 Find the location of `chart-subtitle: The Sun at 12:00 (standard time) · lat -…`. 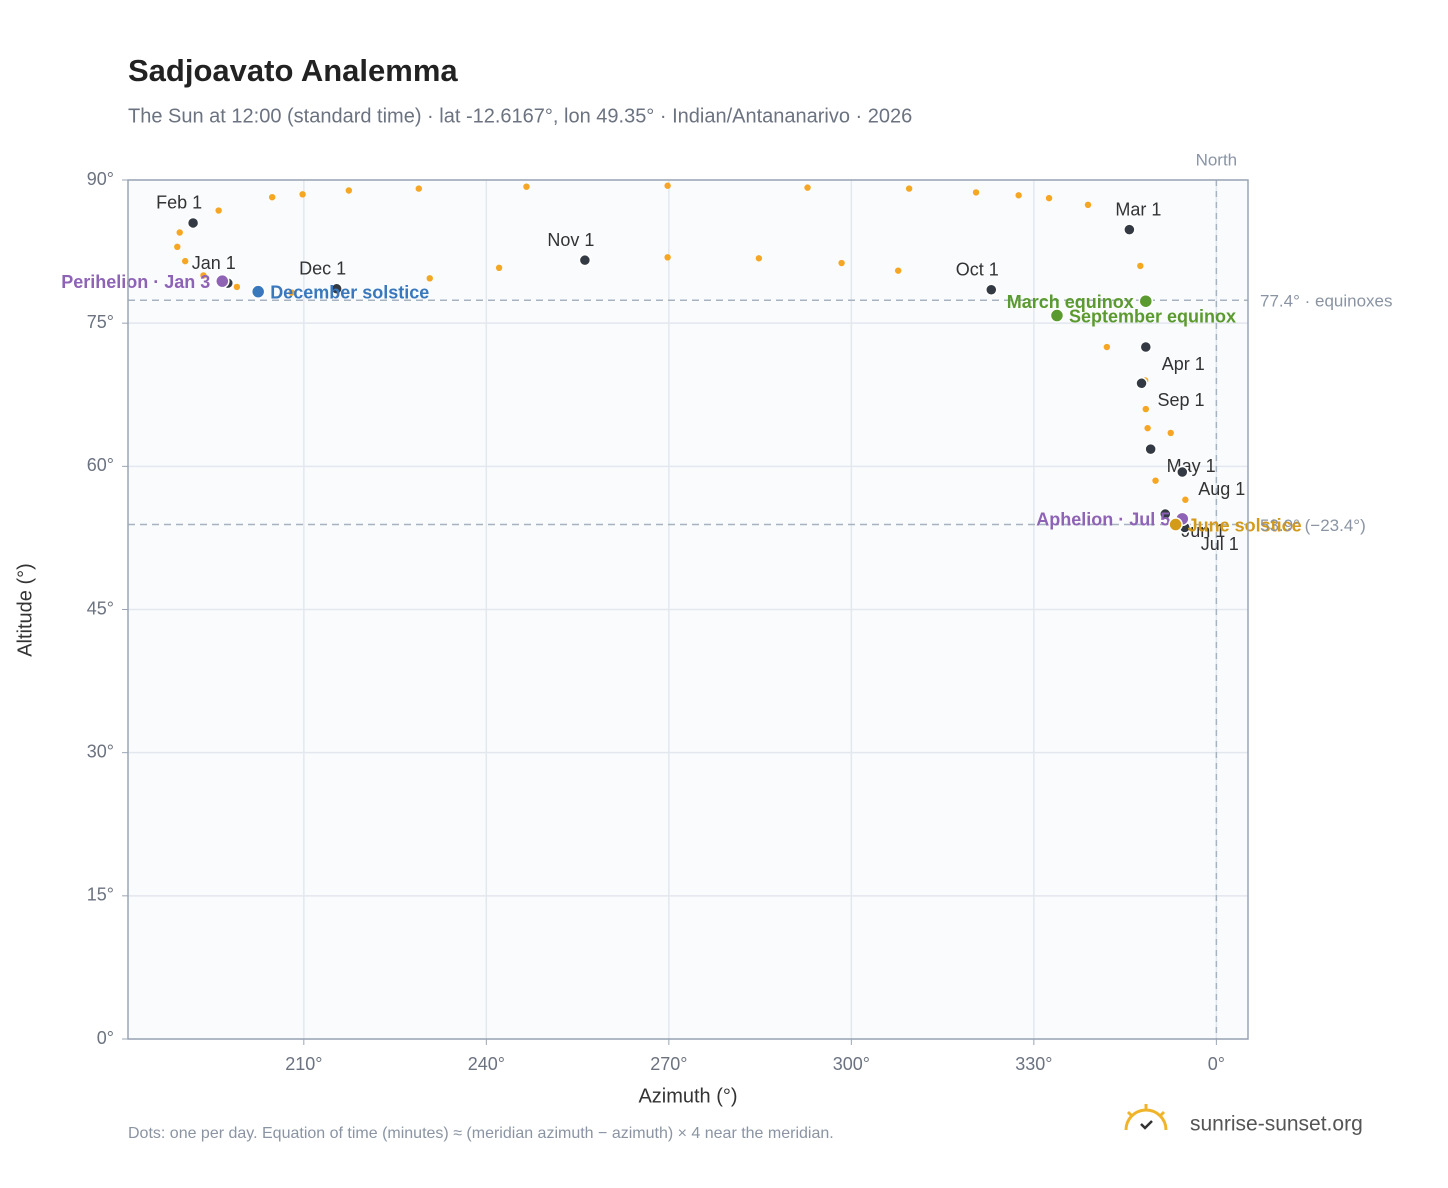

chart-subtitle: The Sun at 12:00 (standard time) · lat -… is located at coordinates (520, 116).